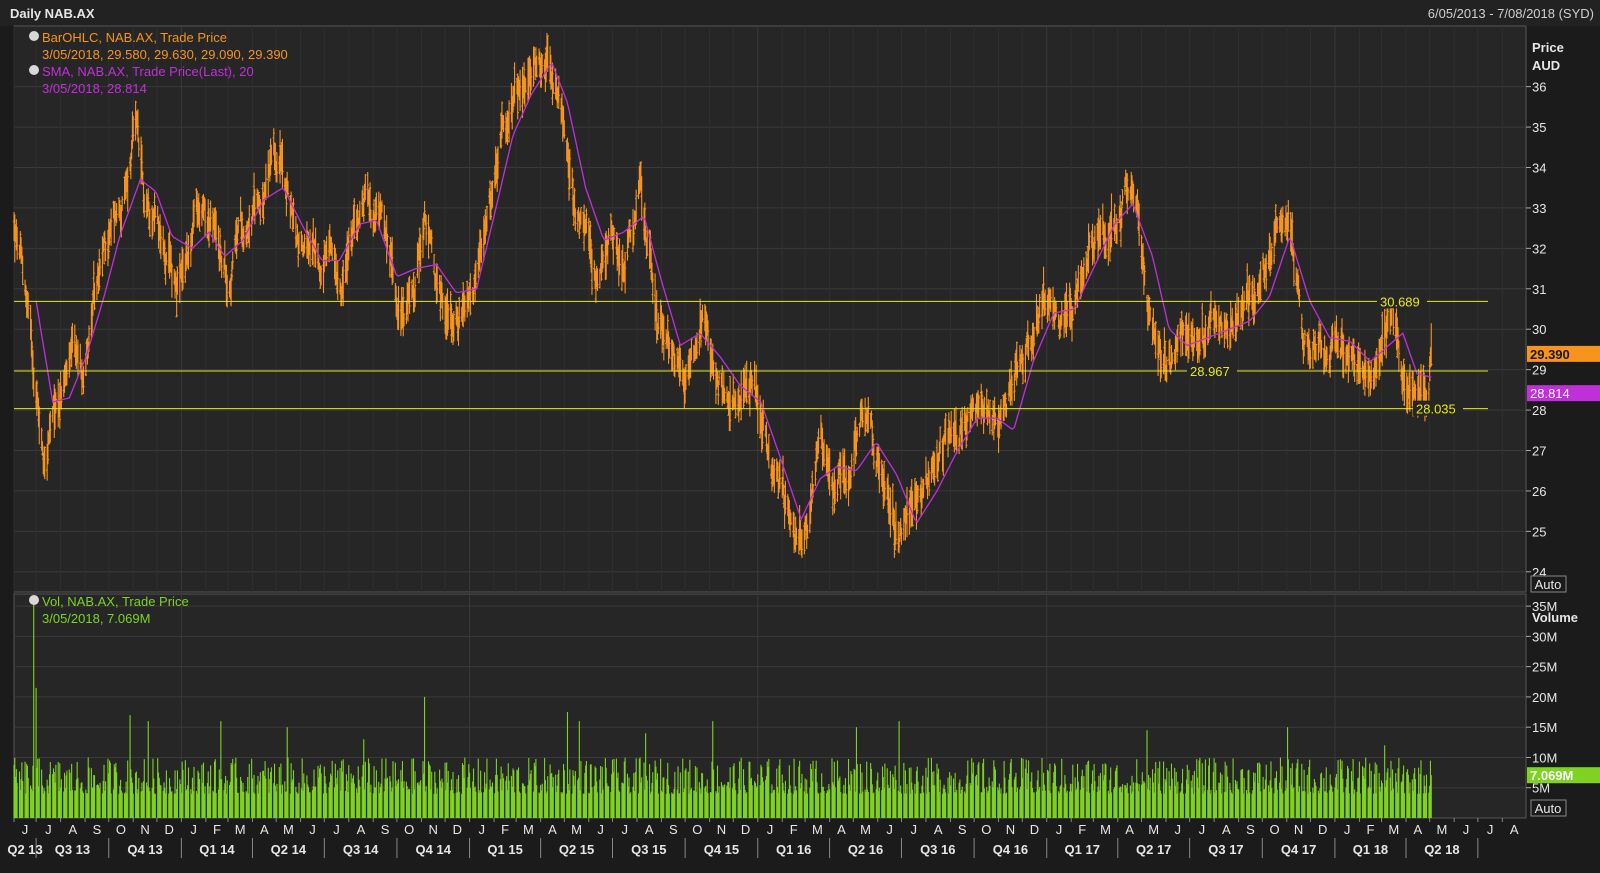 This screenshot has height=873, width=1600. What do you see at coordinates (800, 13) in the screenshot?
I see `title-bar` at bounding box center [800, 13].